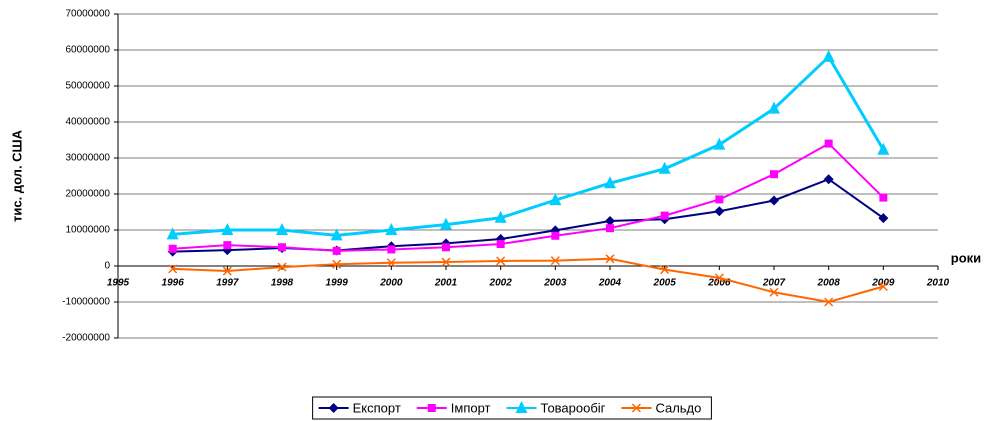 This screenshot has height=421, width=984. What do you see at coordinates (88, 14) in the screenshot?
I see `y-tick-label: 70000000` at bounding box center [88, 14].